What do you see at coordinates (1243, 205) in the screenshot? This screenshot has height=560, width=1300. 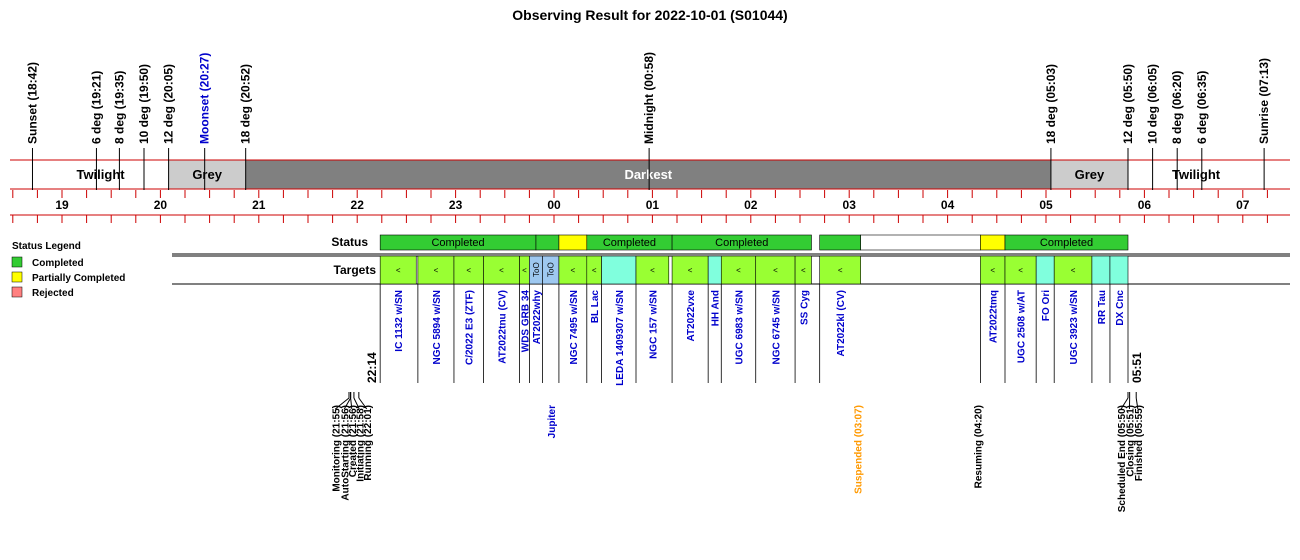 I see `axis-tick-label: 07` at bounding box center [1243, 205].